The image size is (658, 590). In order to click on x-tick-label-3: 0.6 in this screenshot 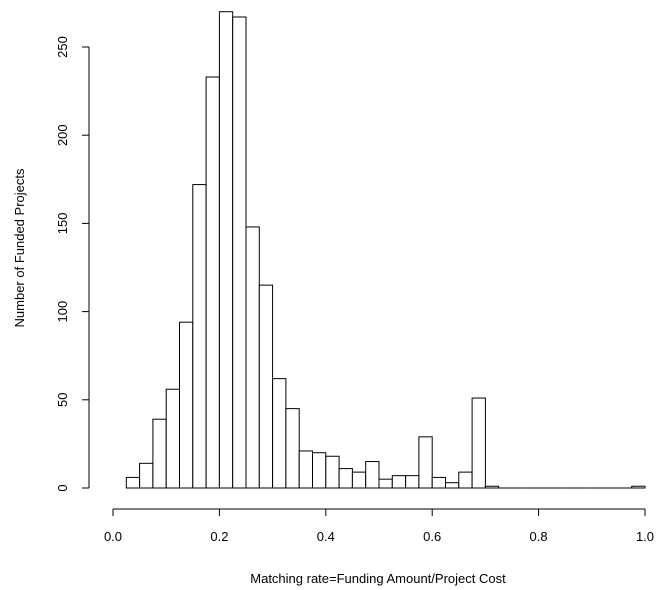, I will do `click(432, 536)`.